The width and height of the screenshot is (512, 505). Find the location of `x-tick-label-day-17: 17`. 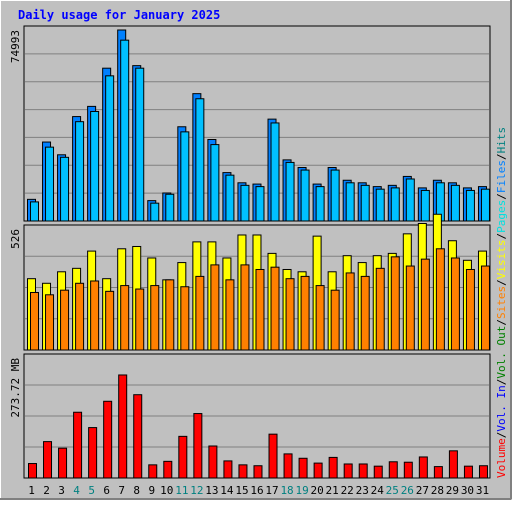

x-tick-label-day-17: 17 is located at coordinates (271, 490).